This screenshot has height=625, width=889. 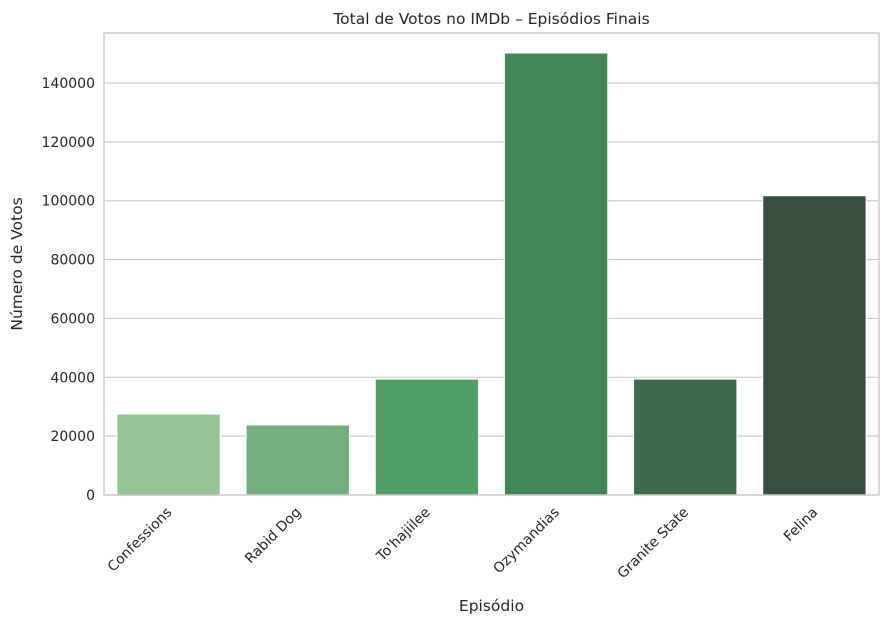 I want to click on x-axis-label: Episódio, so click(x=491, y=606).